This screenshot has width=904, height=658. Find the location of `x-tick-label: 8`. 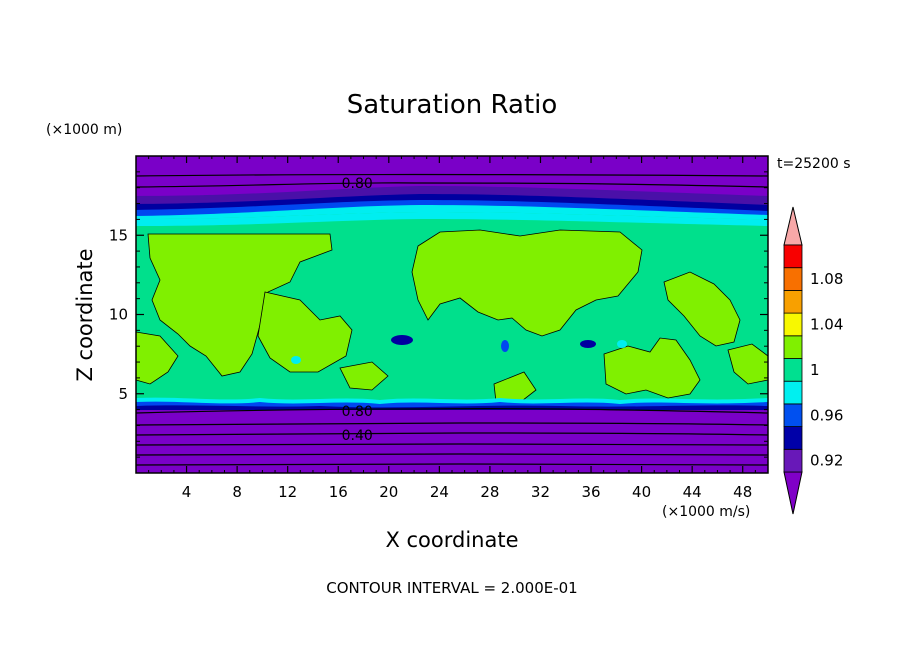

x-tick-label: 8 is located at coordinates (237, 492).